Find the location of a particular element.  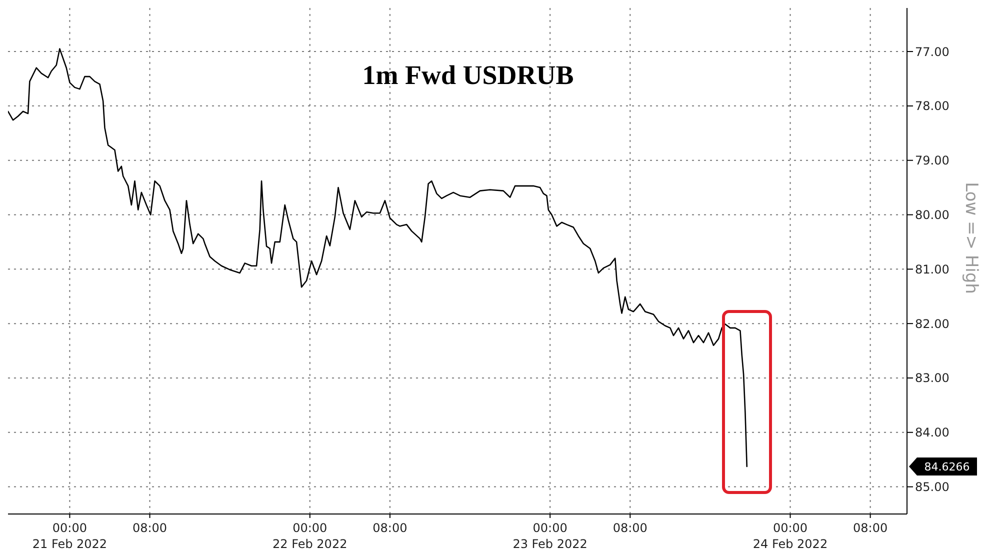

y-axis-title: Low => High is located at coordinates (970, 238).